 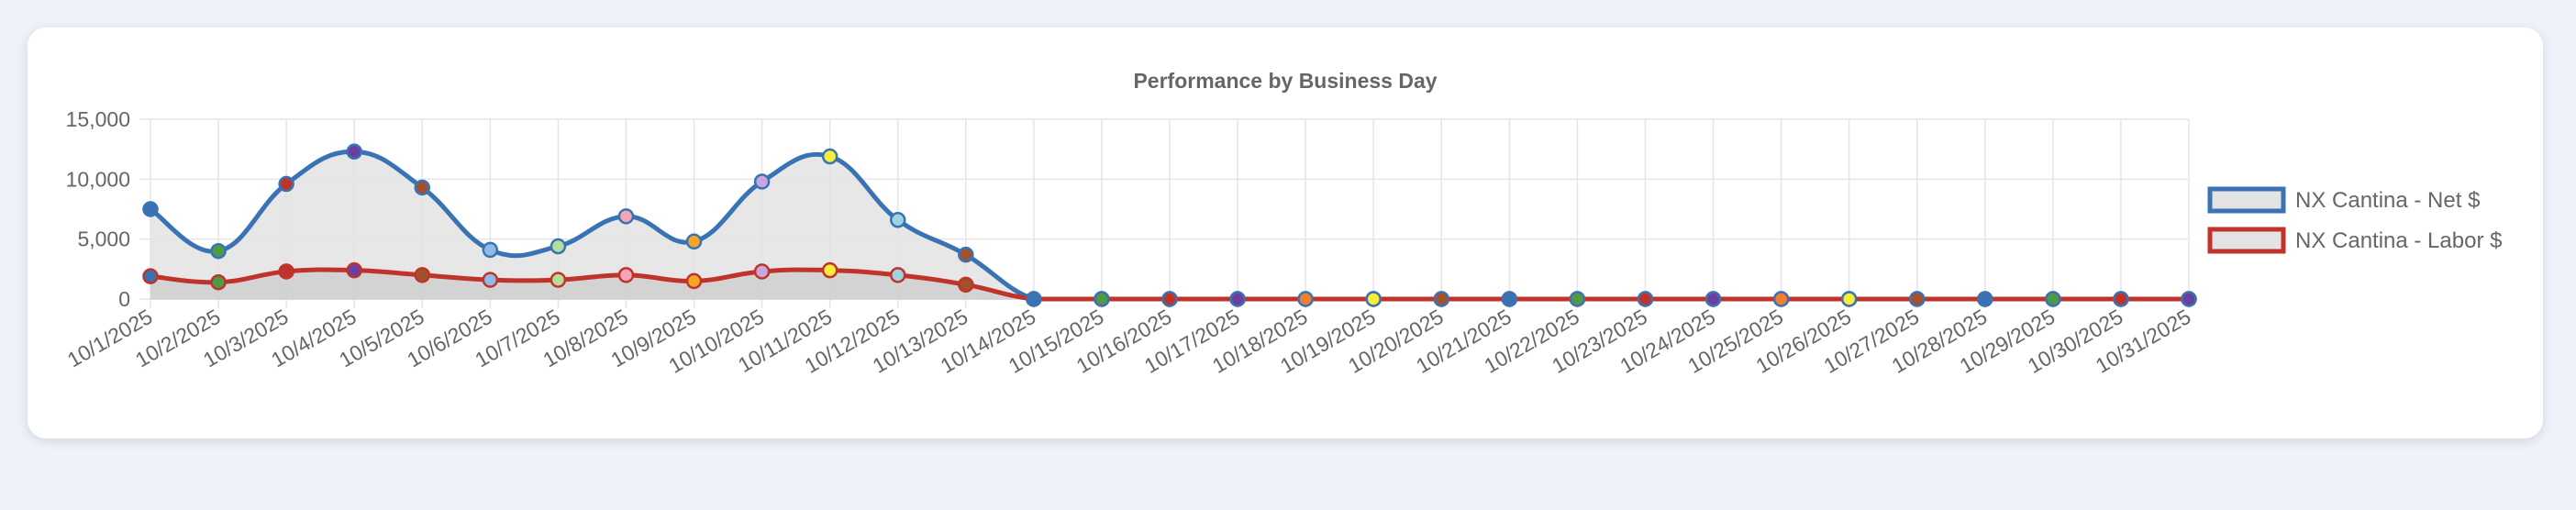 What do you see at coordinates (98, 119) in the screenshot?
I see `y-tick-label: 15,000` at bounding box center [98, 119].